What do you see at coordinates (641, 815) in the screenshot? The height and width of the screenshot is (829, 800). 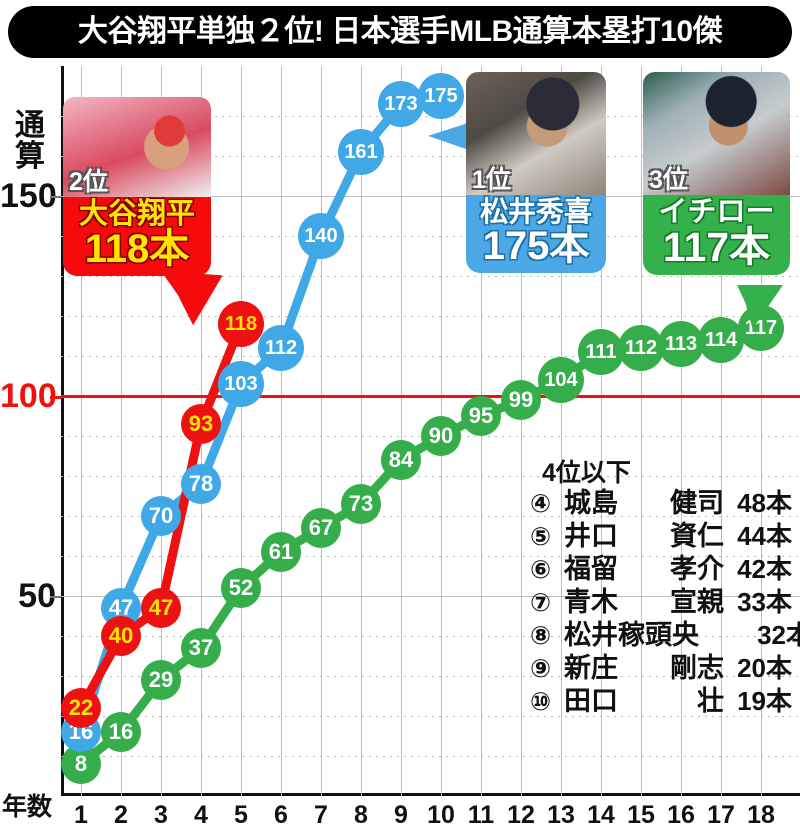 I see `x-tick-label-15: 15` at bounding box center [641, 815].